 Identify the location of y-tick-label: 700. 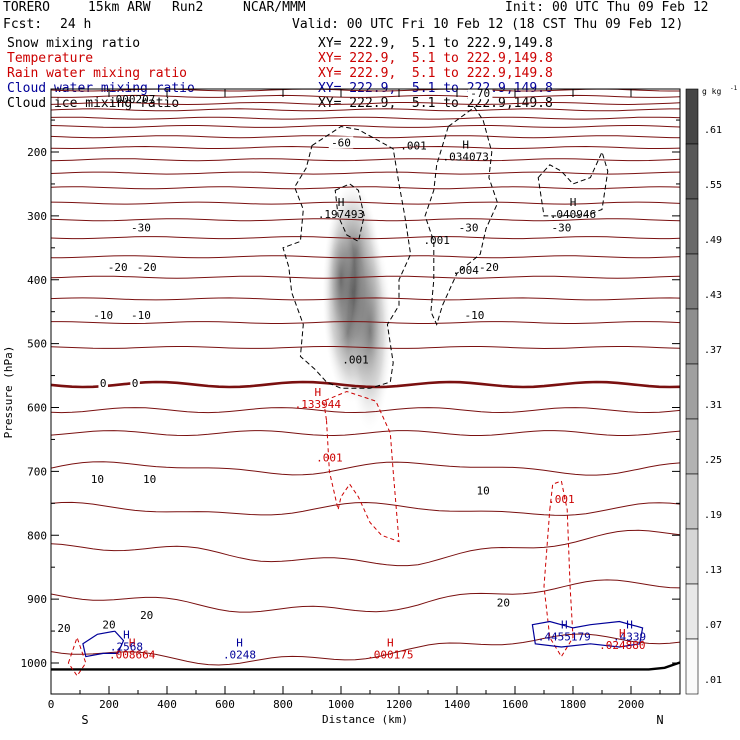
(37, 471).